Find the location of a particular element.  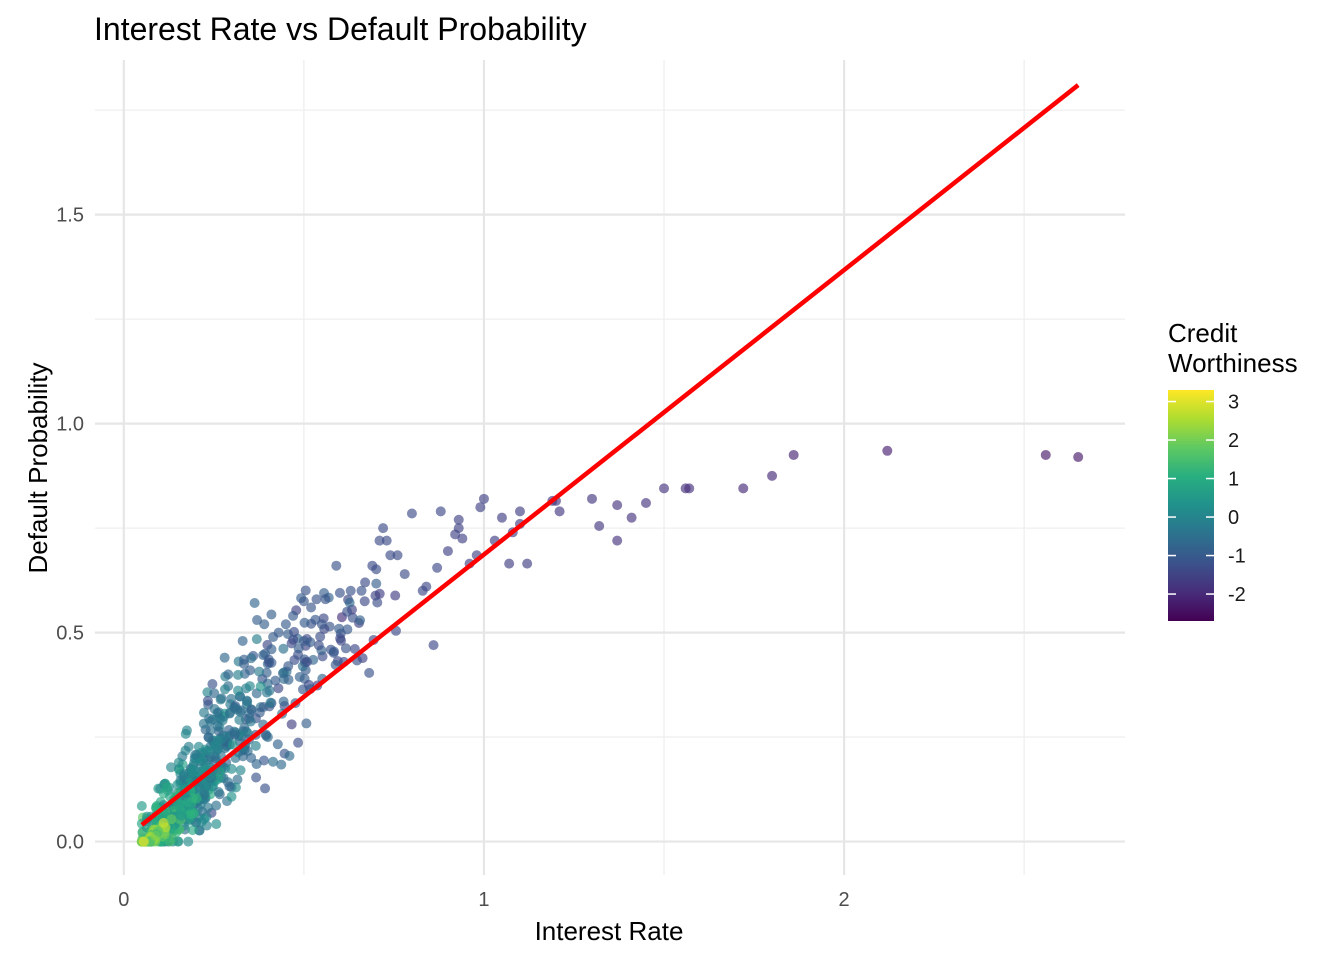

legend-title-line-2: Worthiness is located at coordinates (1233, 363).